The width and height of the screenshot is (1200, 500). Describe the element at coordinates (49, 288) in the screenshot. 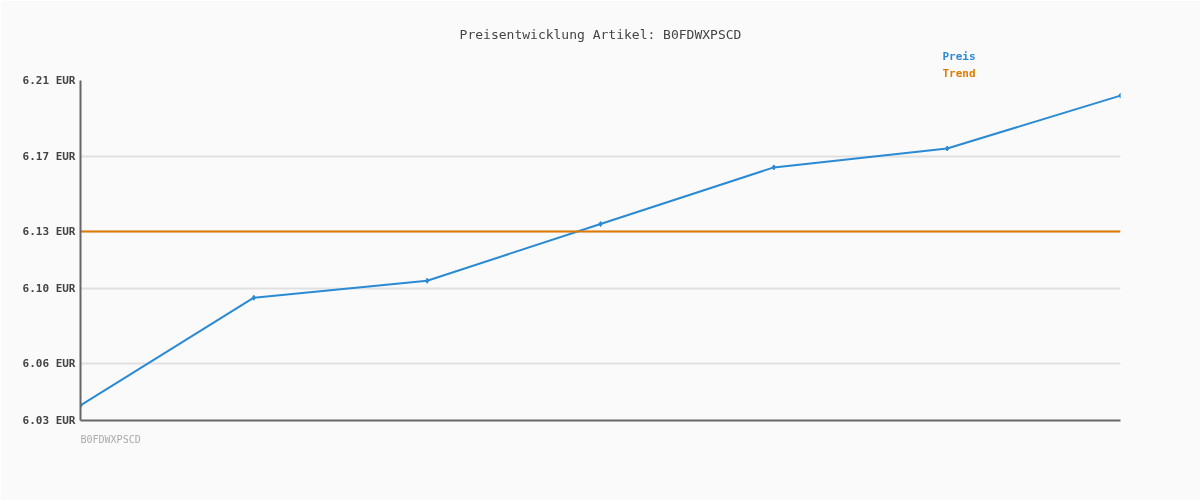

I see `y-tick-label: 6.10 EUR` at that location.